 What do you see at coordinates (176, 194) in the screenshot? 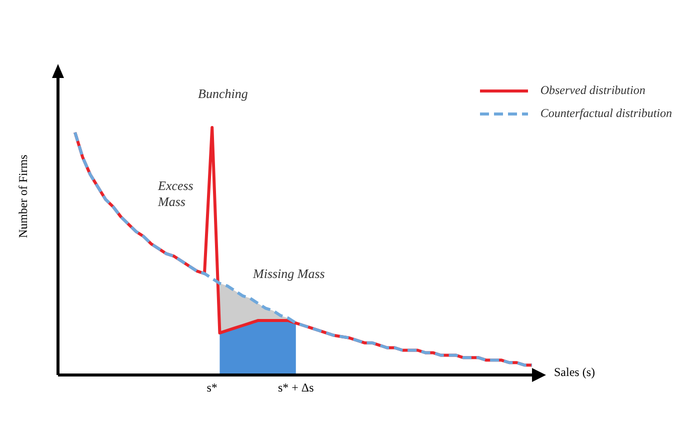
I see `annotation: Excess Mass` at bounding box center [176, 194].